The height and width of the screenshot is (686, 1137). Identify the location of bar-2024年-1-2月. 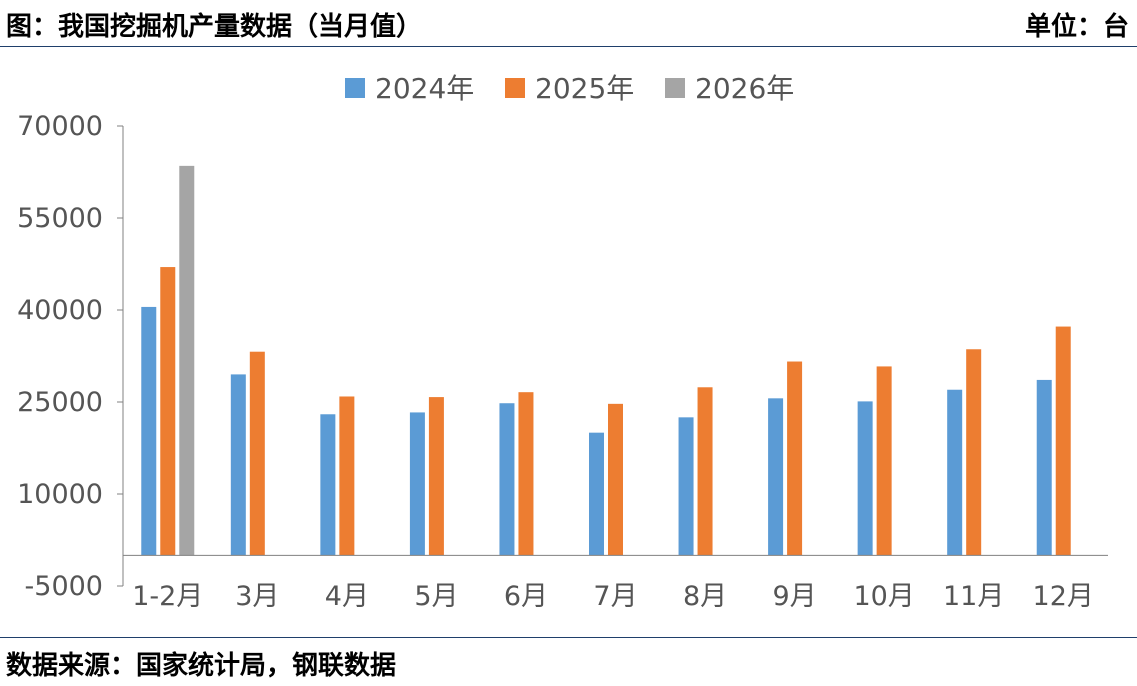
(149, 431).